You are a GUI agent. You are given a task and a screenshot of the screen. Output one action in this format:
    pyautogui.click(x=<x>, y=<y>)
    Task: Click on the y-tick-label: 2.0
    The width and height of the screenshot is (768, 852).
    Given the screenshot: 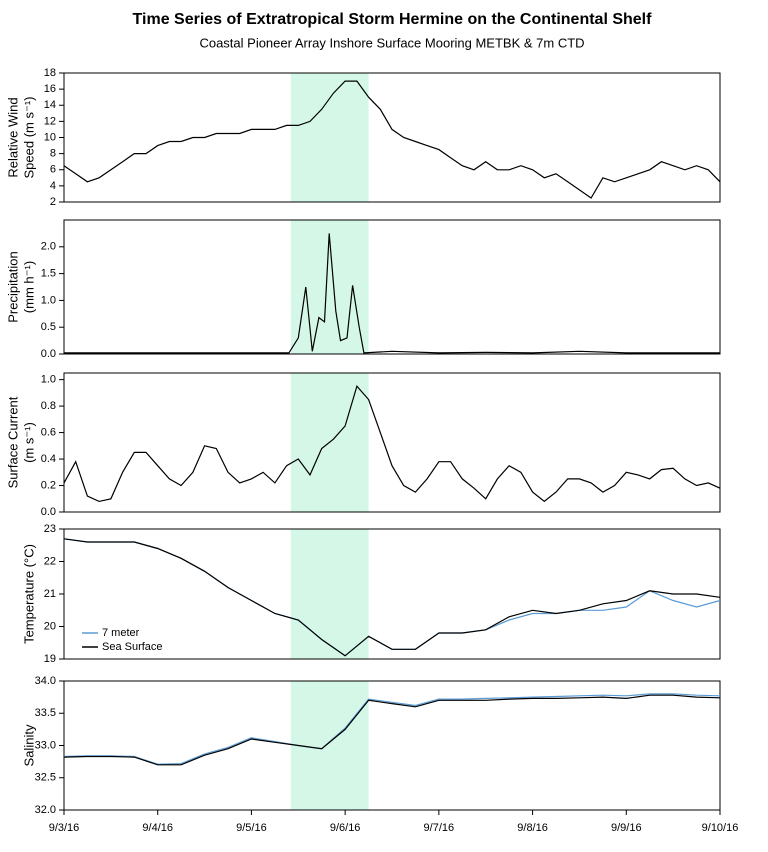 What is the action you would take?
    pyautogui.click(x=48, y=247)
    